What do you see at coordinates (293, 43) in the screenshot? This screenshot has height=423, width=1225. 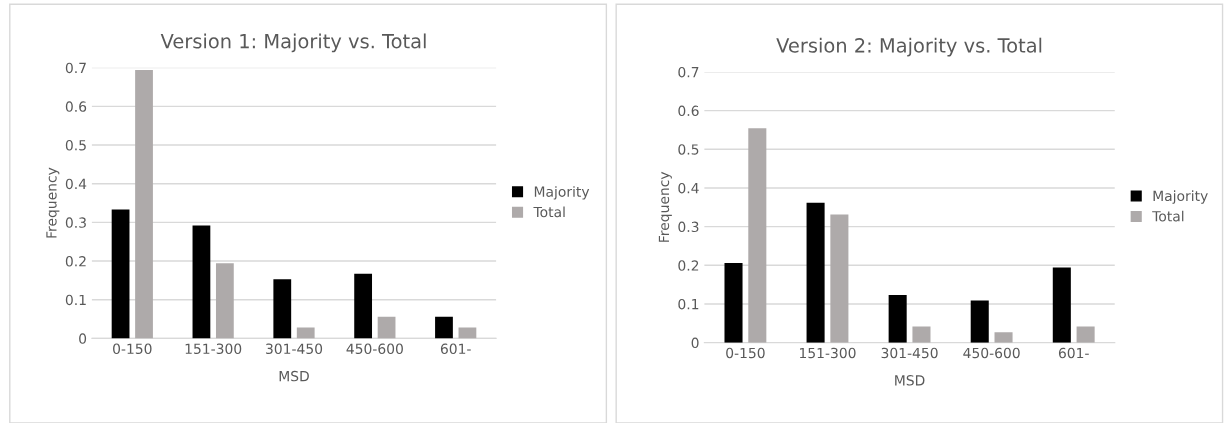 I see `chart-title: Version 1: Majority vs. Total` at bounding box center [293, 43].